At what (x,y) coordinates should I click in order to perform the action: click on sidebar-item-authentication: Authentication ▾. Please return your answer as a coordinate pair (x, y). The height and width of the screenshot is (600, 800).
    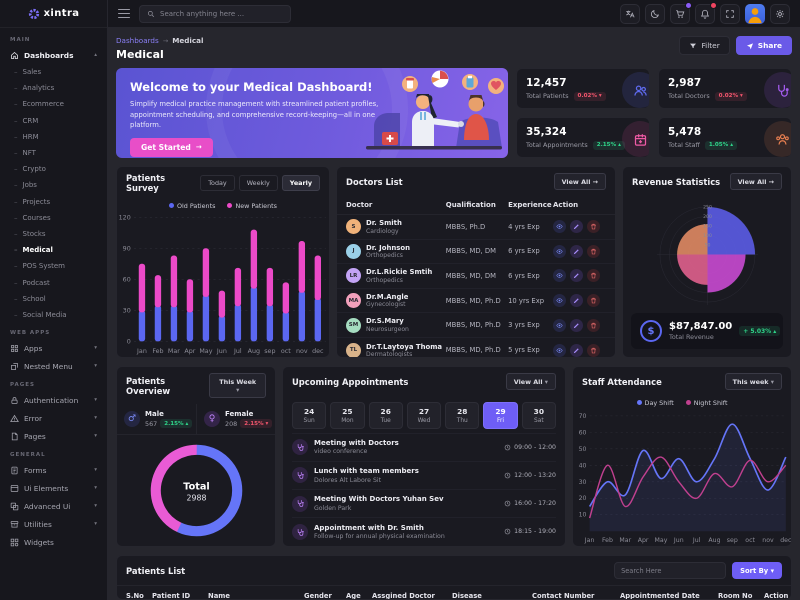
    Looking at the image, I should click on (53, 400).